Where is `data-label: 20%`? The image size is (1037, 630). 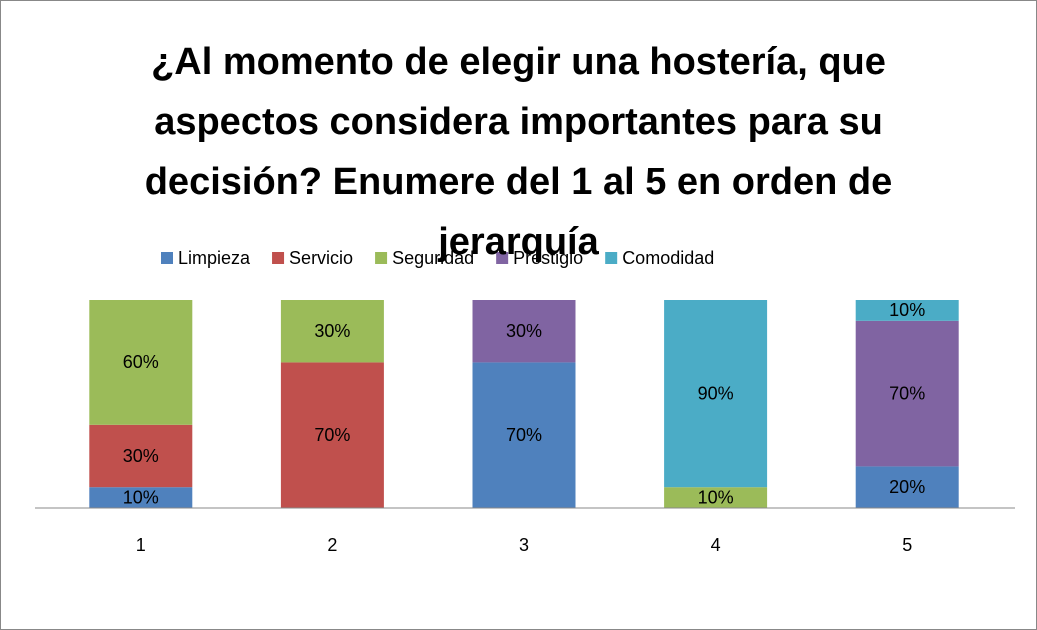 data-label: 20% is located at coordinates (907, 487).